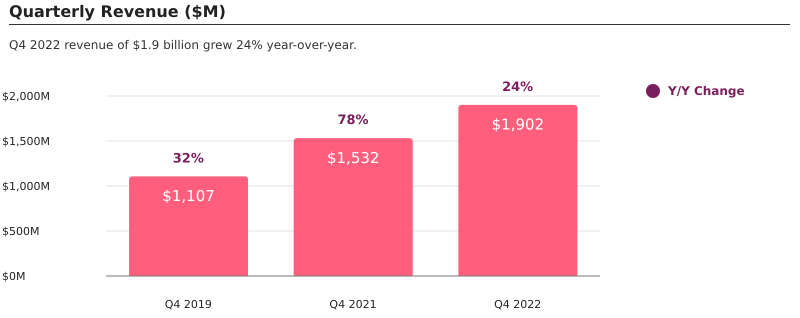  I want to click on annotation: 32%, so click(188, 158).